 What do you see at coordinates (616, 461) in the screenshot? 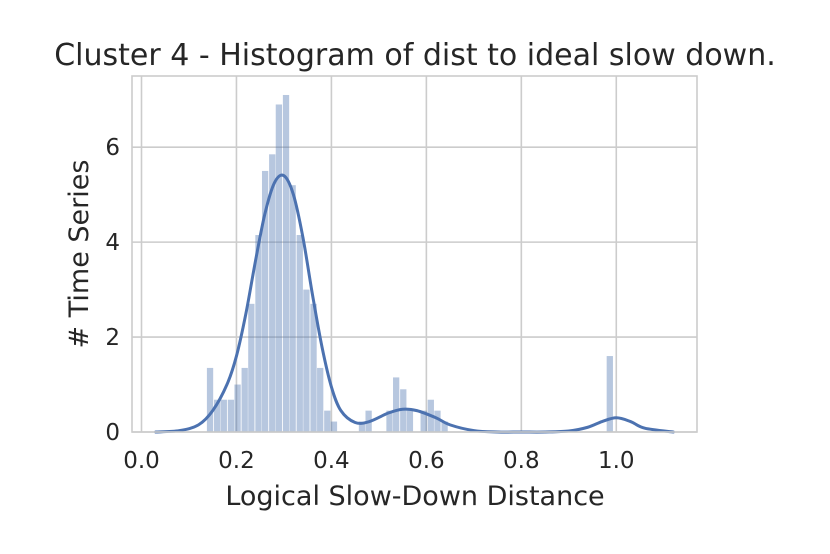
I see `x-tick-label: 1.0` at bounding box center [616, 461].